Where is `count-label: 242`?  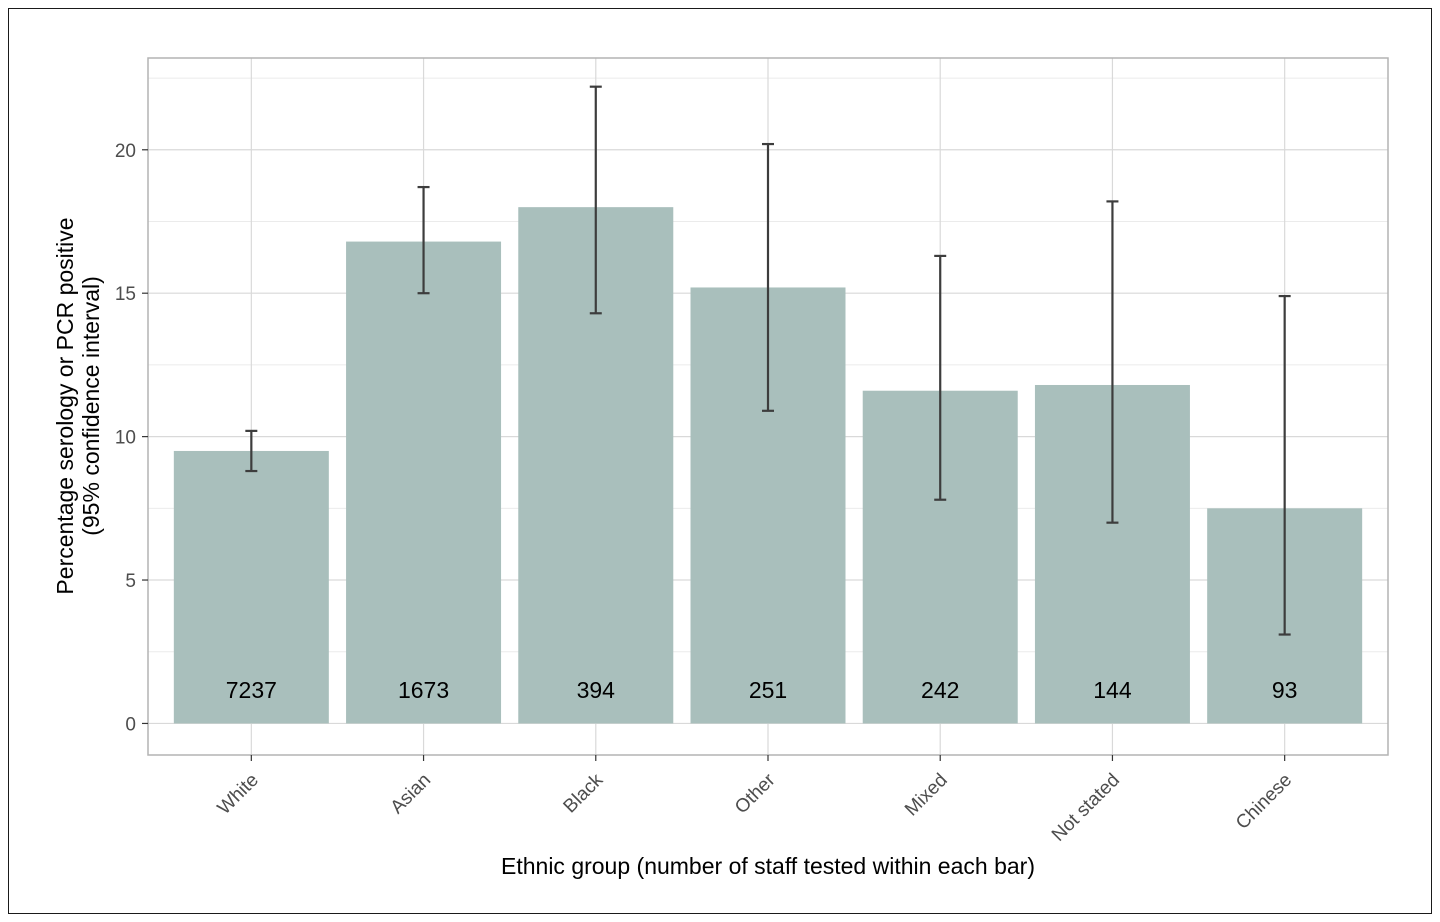
count-label: 242 is located at coordinates (940, 690).